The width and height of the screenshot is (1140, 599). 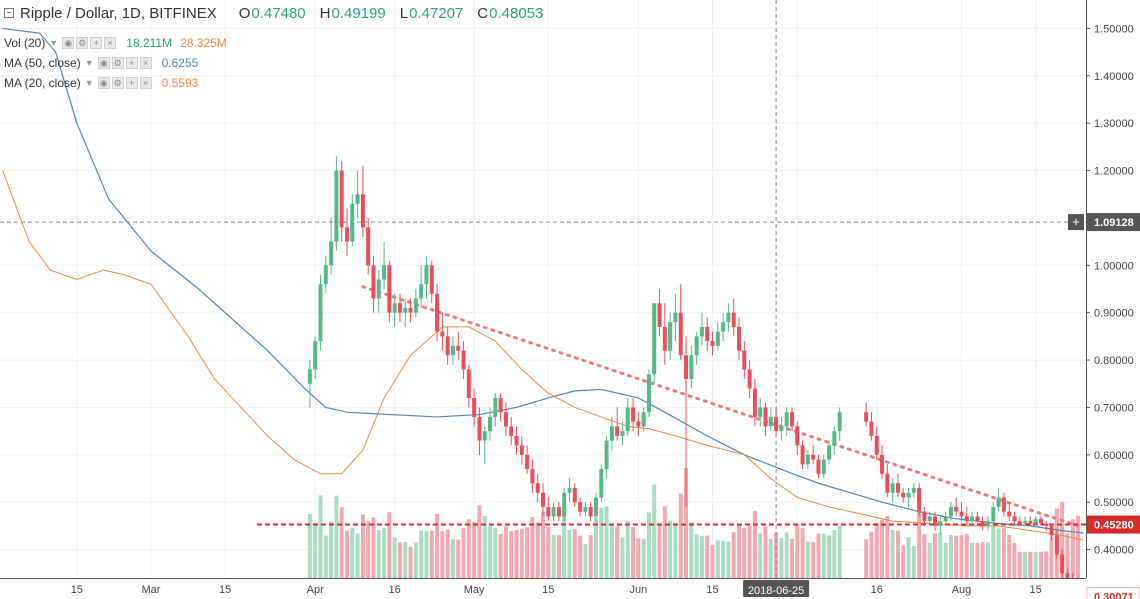 I want to click on crosshair-date-label: 2018-06-25, so click(x=776, y=591).